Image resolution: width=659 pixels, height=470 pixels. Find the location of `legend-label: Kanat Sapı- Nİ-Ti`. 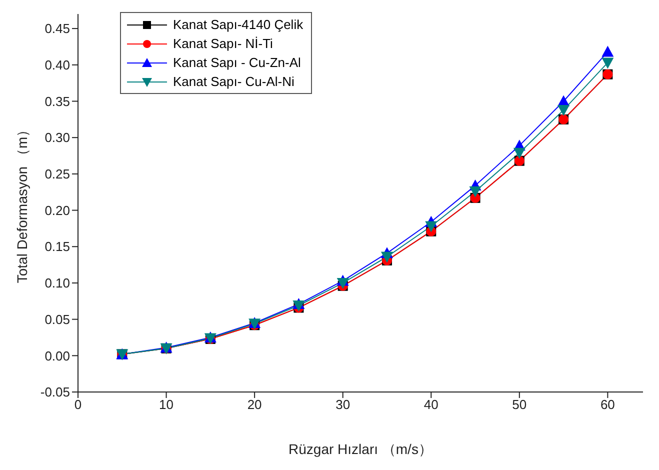

legend-label: Kanat Sapı- Nİ-Ti is located at coordinates (223, 43).